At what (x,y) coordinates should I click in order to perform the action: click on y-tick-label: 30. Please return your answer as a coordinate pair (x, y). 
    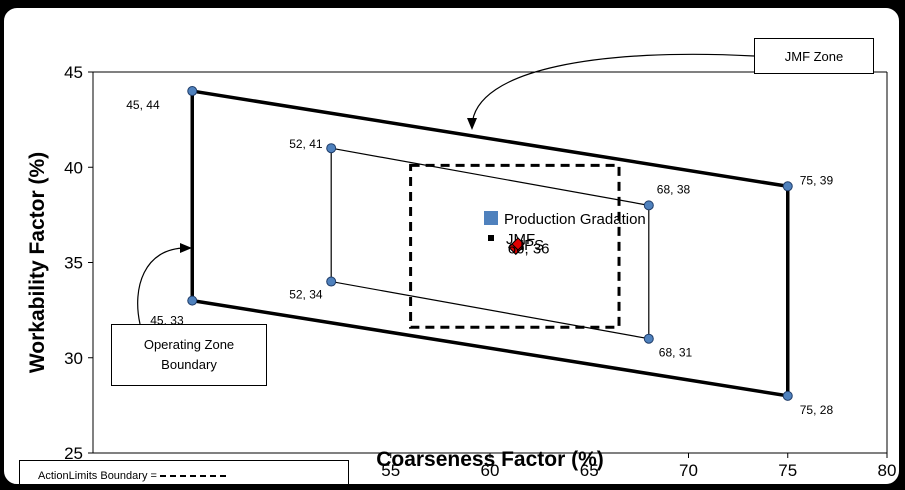
    Looking at the image, I should click on (73, 358).